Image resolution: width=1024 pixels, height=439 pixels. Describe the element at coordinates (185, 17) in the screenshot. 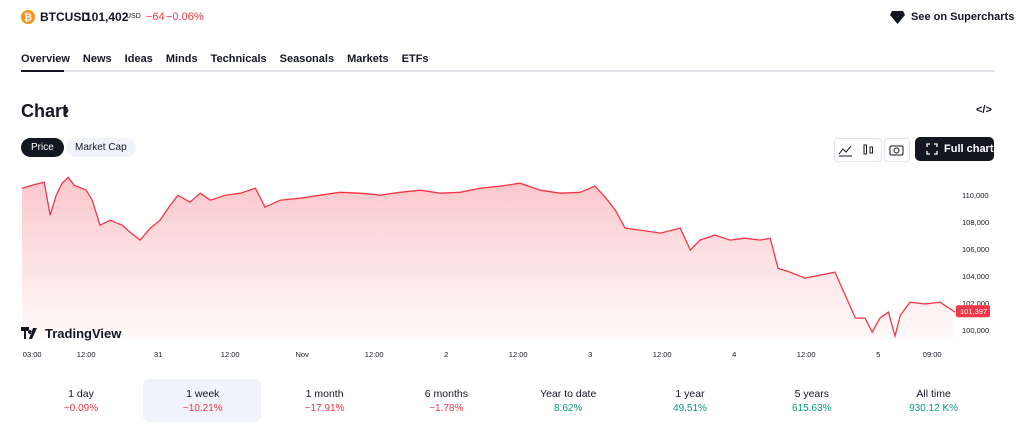

I see `change-percent: −0.06%` at that location.